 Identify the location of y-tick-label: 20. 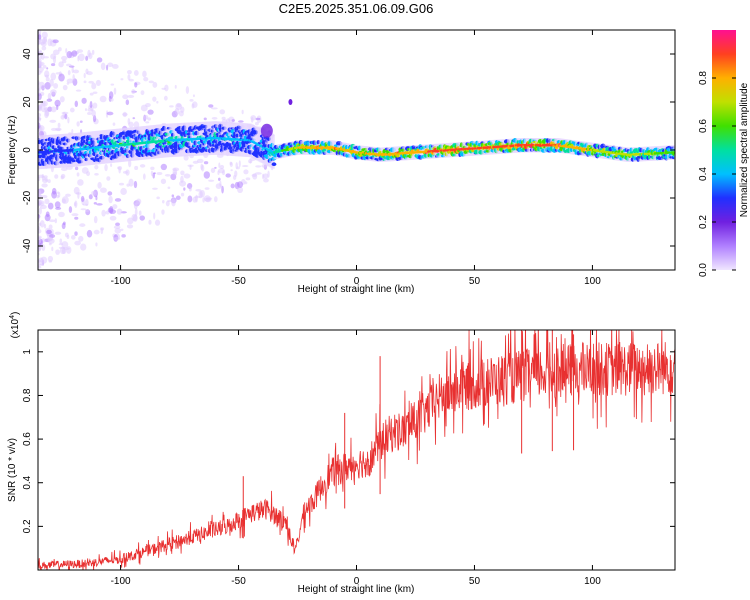
(27, 102).